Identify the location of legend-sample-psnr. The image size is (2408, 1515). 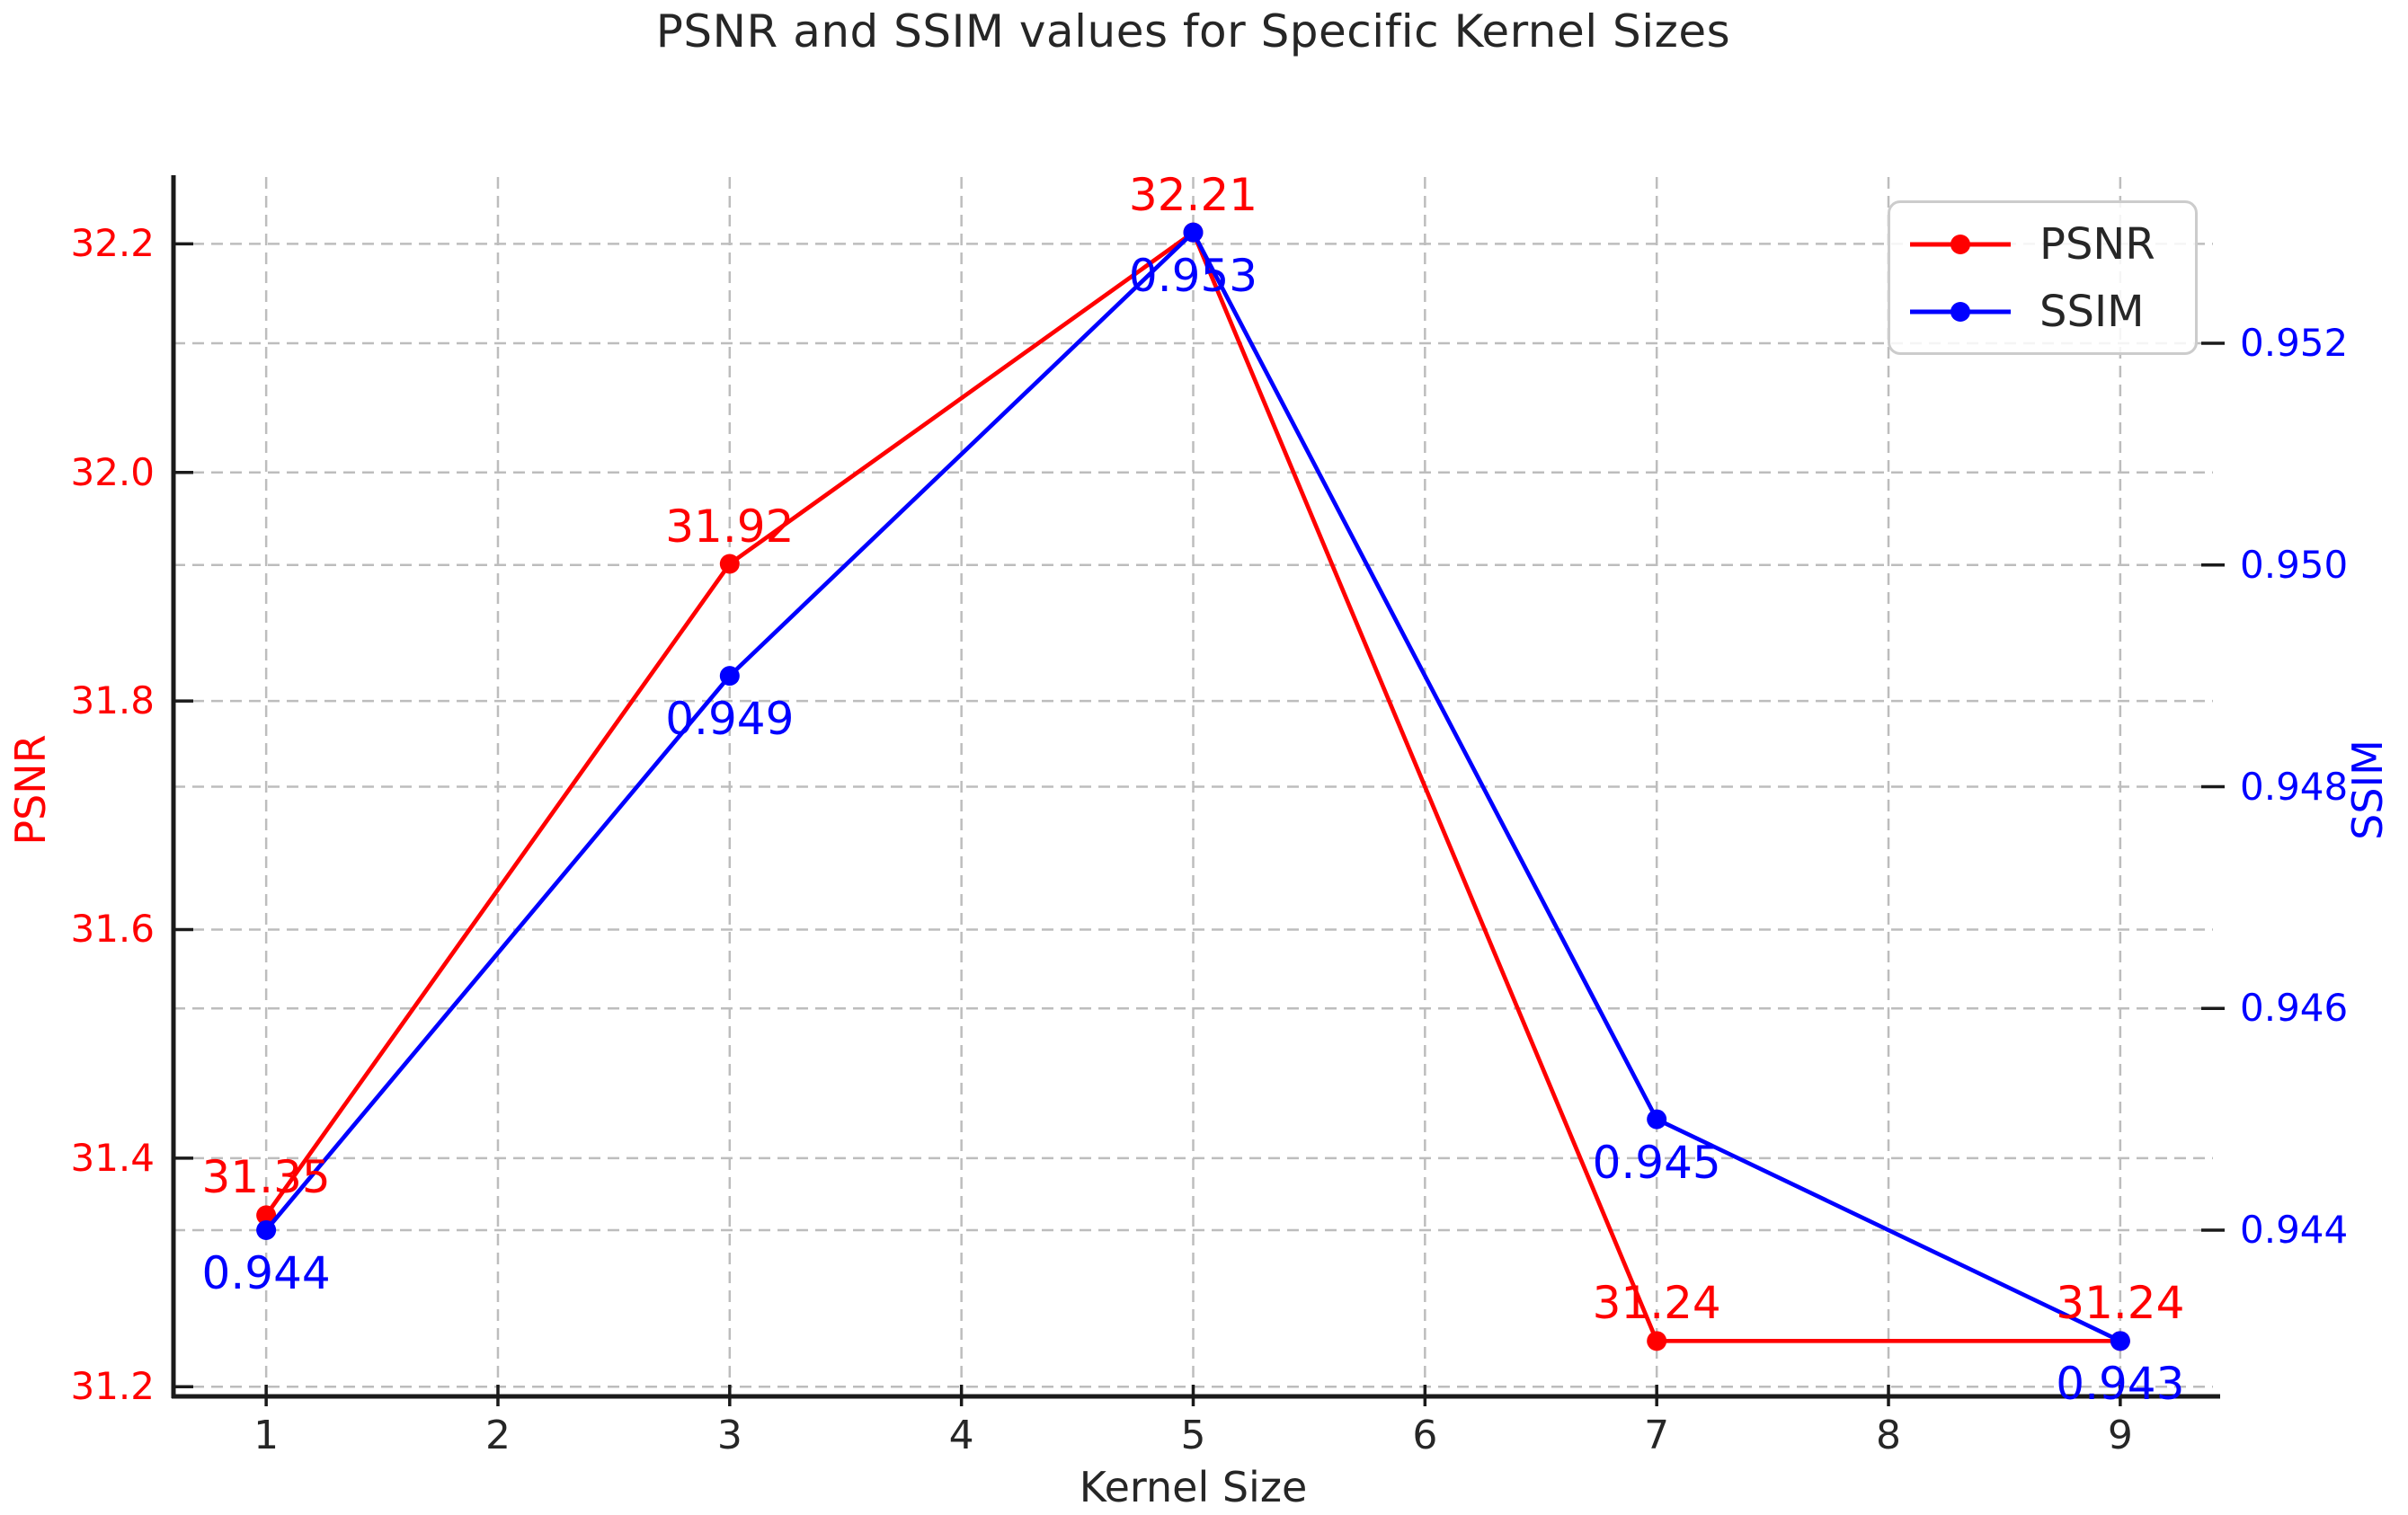
(1960, 244).